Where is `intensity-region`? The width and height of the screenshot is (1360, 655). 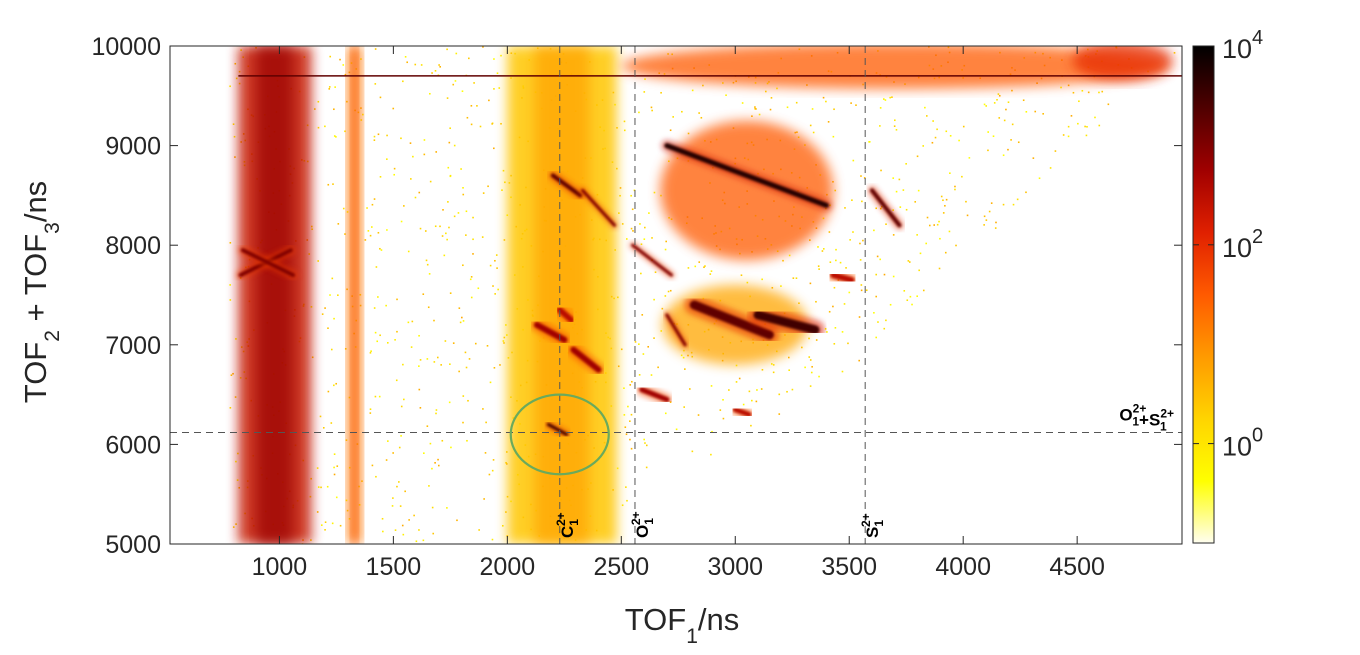 intensity-region is located at coordinates (747, 190).